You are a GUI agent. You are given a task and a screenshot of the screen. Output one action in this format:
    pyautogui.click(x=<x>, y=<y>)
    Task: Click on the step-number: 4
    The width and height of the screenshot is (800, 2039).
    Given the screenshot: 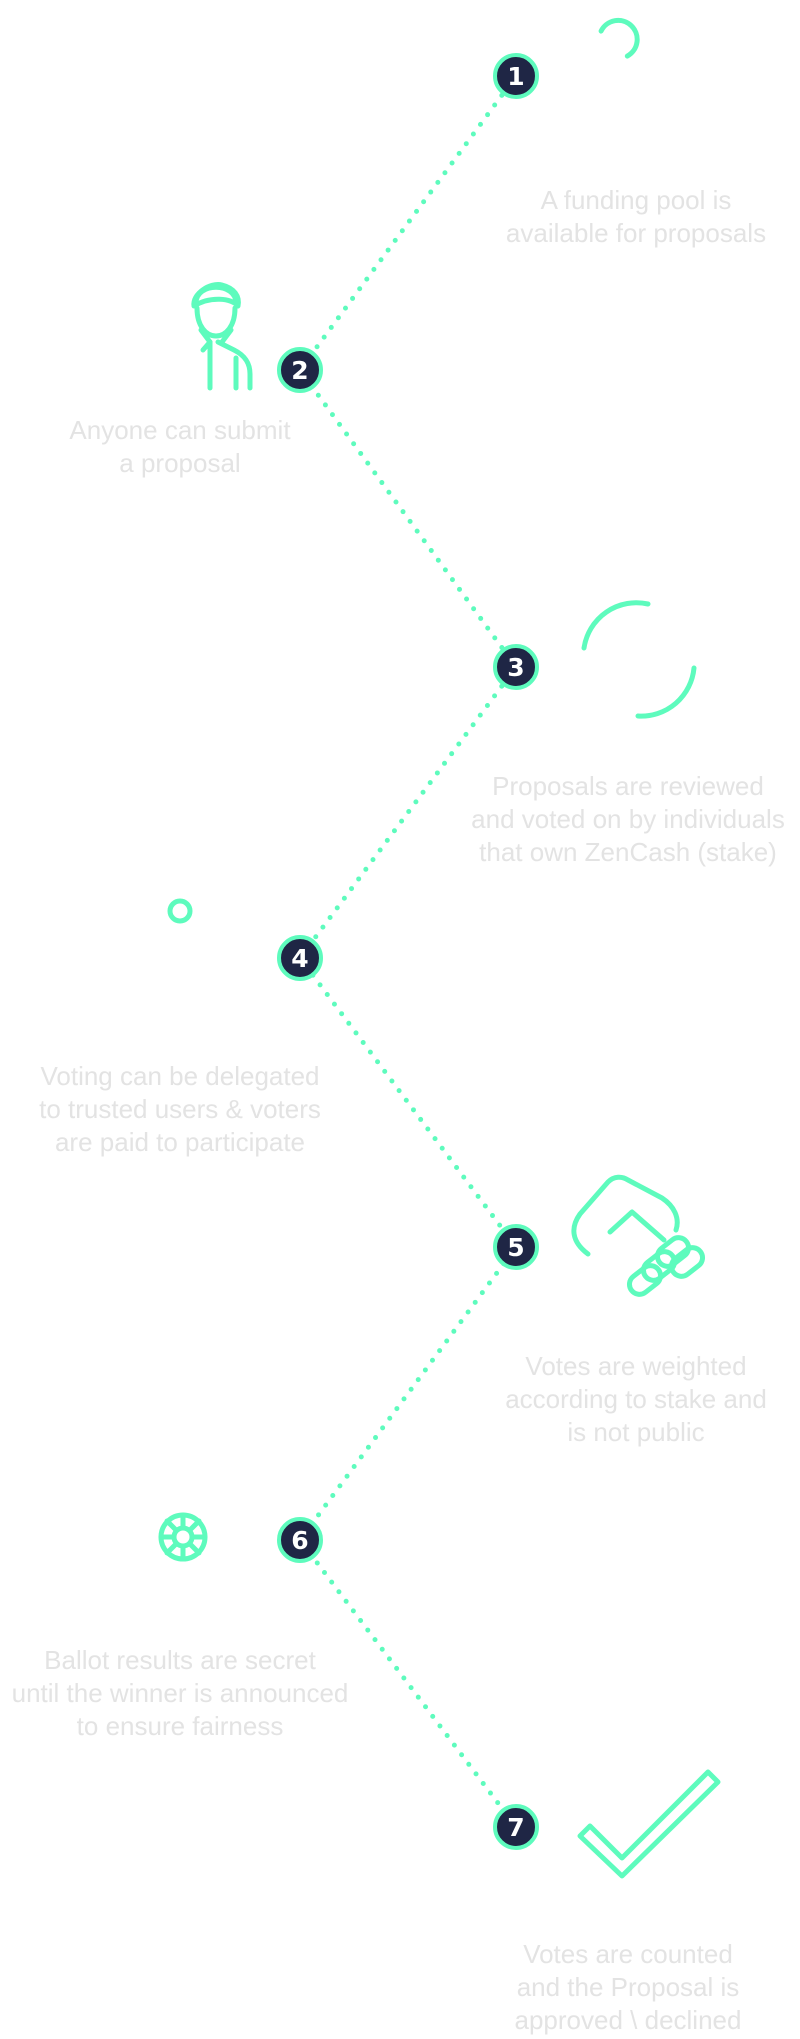 What is the action you would take?
    pyautogui.click(x=299, y=958)
    